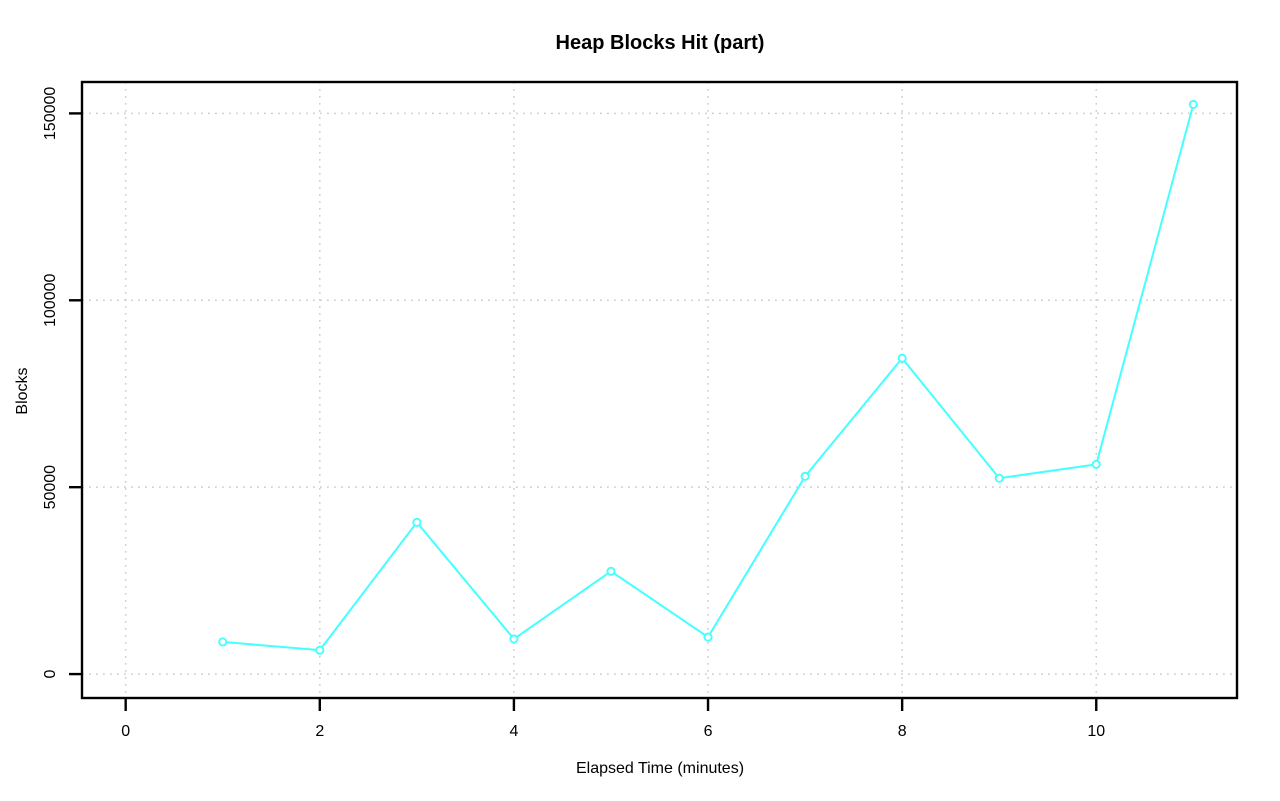 The image size is (1280, 801). Describe the element at coordinates (513, 731) in the screenshot. I see `x-tick-label: 4` at that location.